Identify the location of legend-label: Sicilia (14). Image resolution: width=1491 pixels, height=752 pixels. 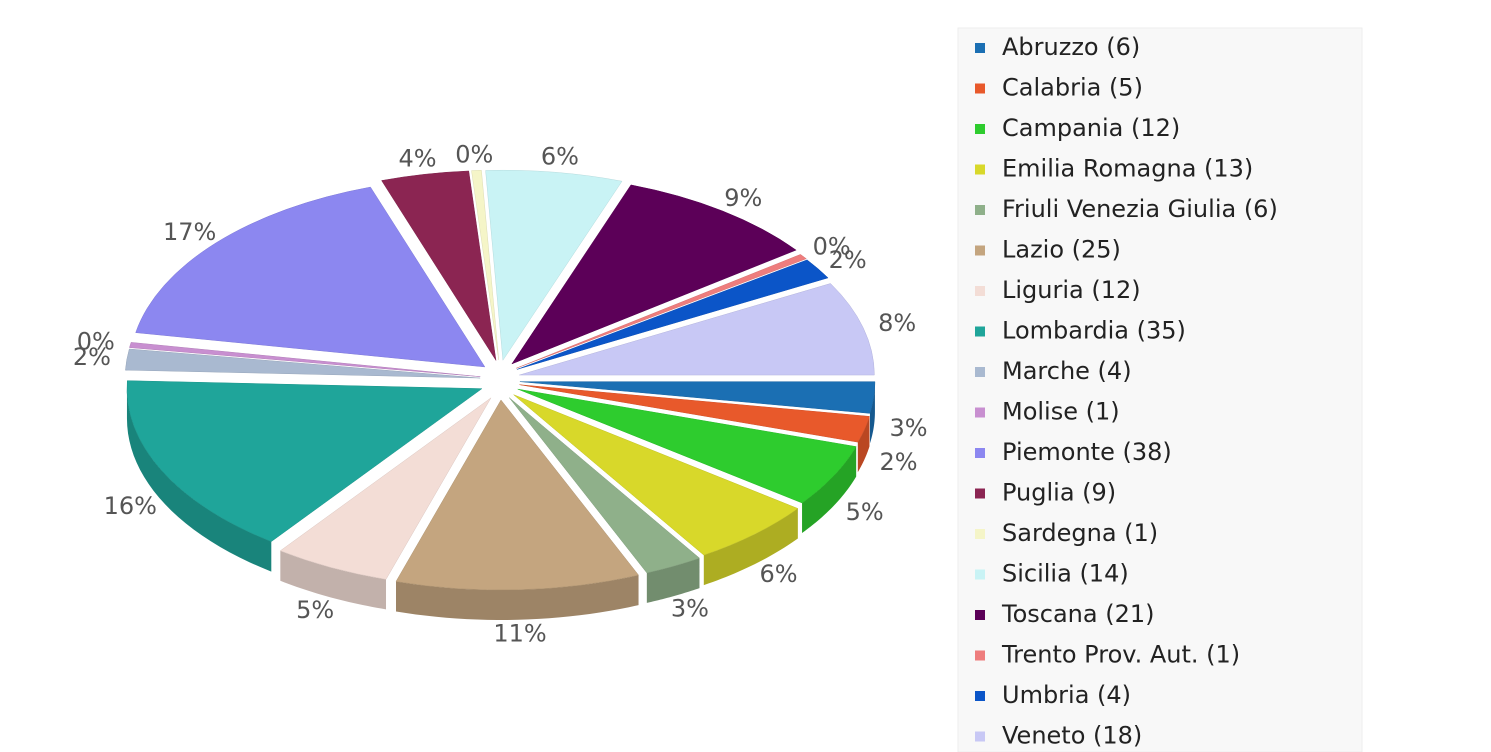
(1065, 574).